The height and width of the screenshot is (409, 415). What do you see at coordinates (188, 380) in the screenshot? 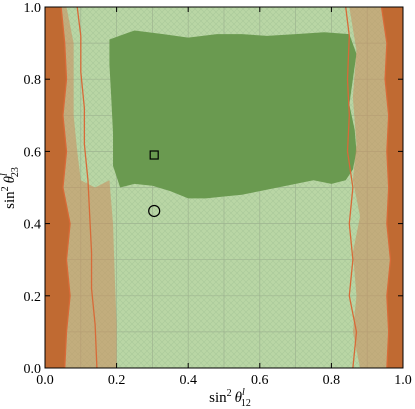
I see `x-tick-label: 0.4` at bounding box center [188, 380].